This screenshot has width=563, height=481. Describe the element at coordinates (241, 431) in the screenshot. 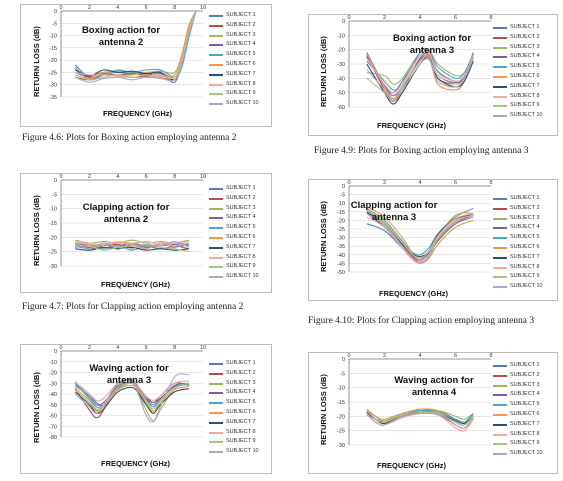

I see `legend-label: SUBJECT 8` at that location.